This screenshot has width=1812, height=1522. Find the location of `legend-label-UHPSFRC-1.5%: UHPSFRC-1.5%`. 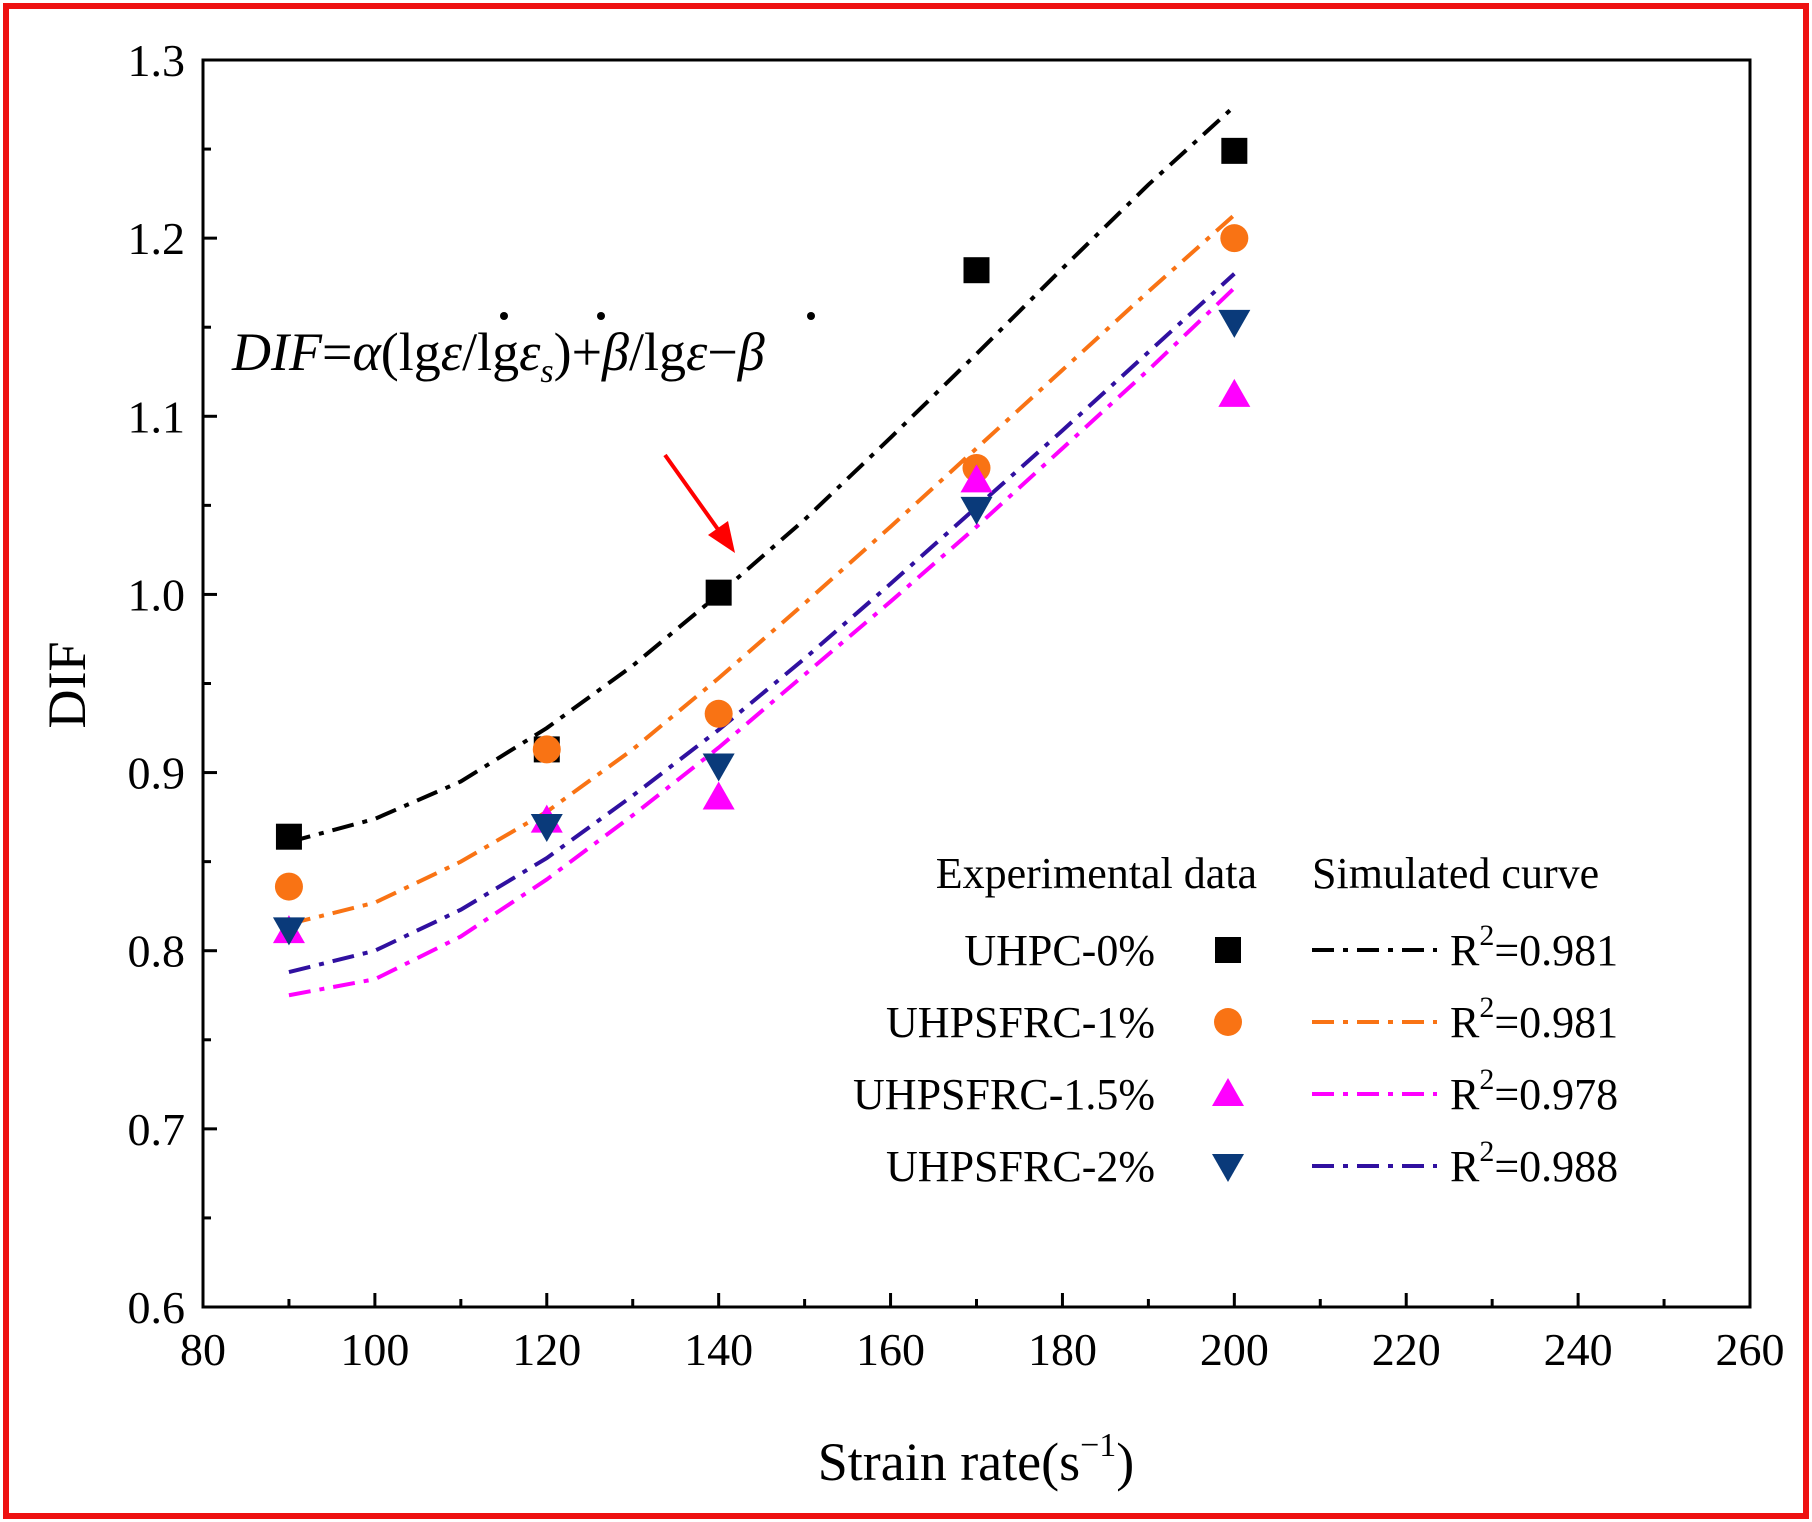

legend-label-UHPSFRC-1.5%: UHPSFRC-1.5% is located at coordinates (1004, 1094).